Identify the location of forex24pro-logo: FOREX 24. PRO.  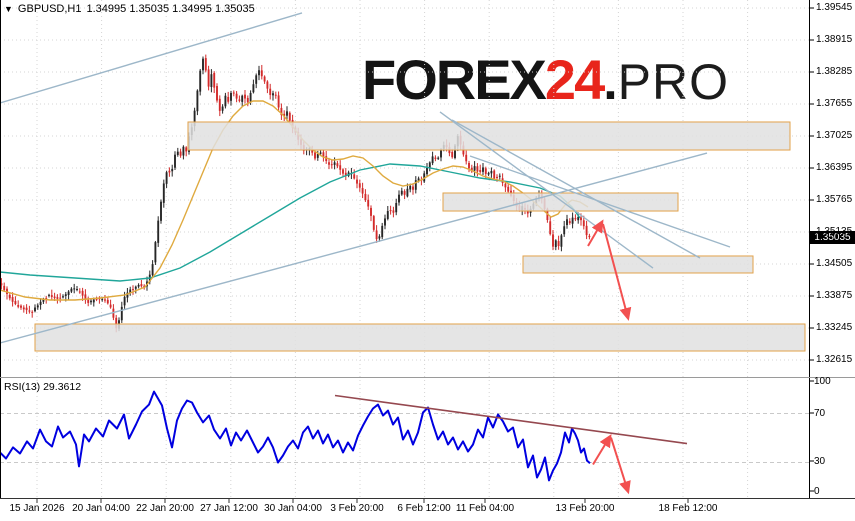
(546, 79).